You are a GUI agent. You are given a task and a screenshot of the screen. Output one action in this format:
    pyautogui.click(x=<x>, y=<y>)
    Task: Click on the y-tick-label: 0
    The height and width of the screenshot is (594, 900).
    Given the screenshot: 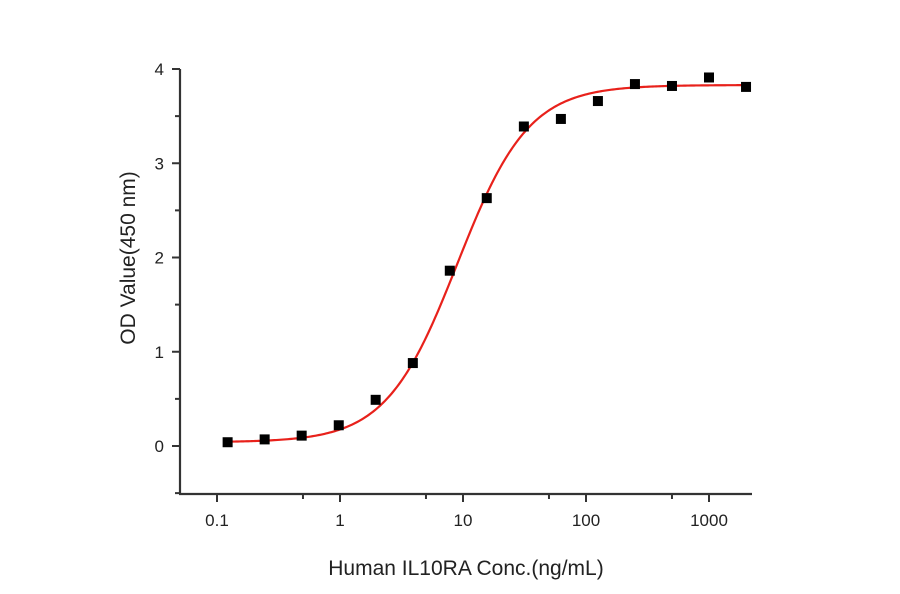 What is the action you would take?
    pyautogui.click(x=159, y=446)
    